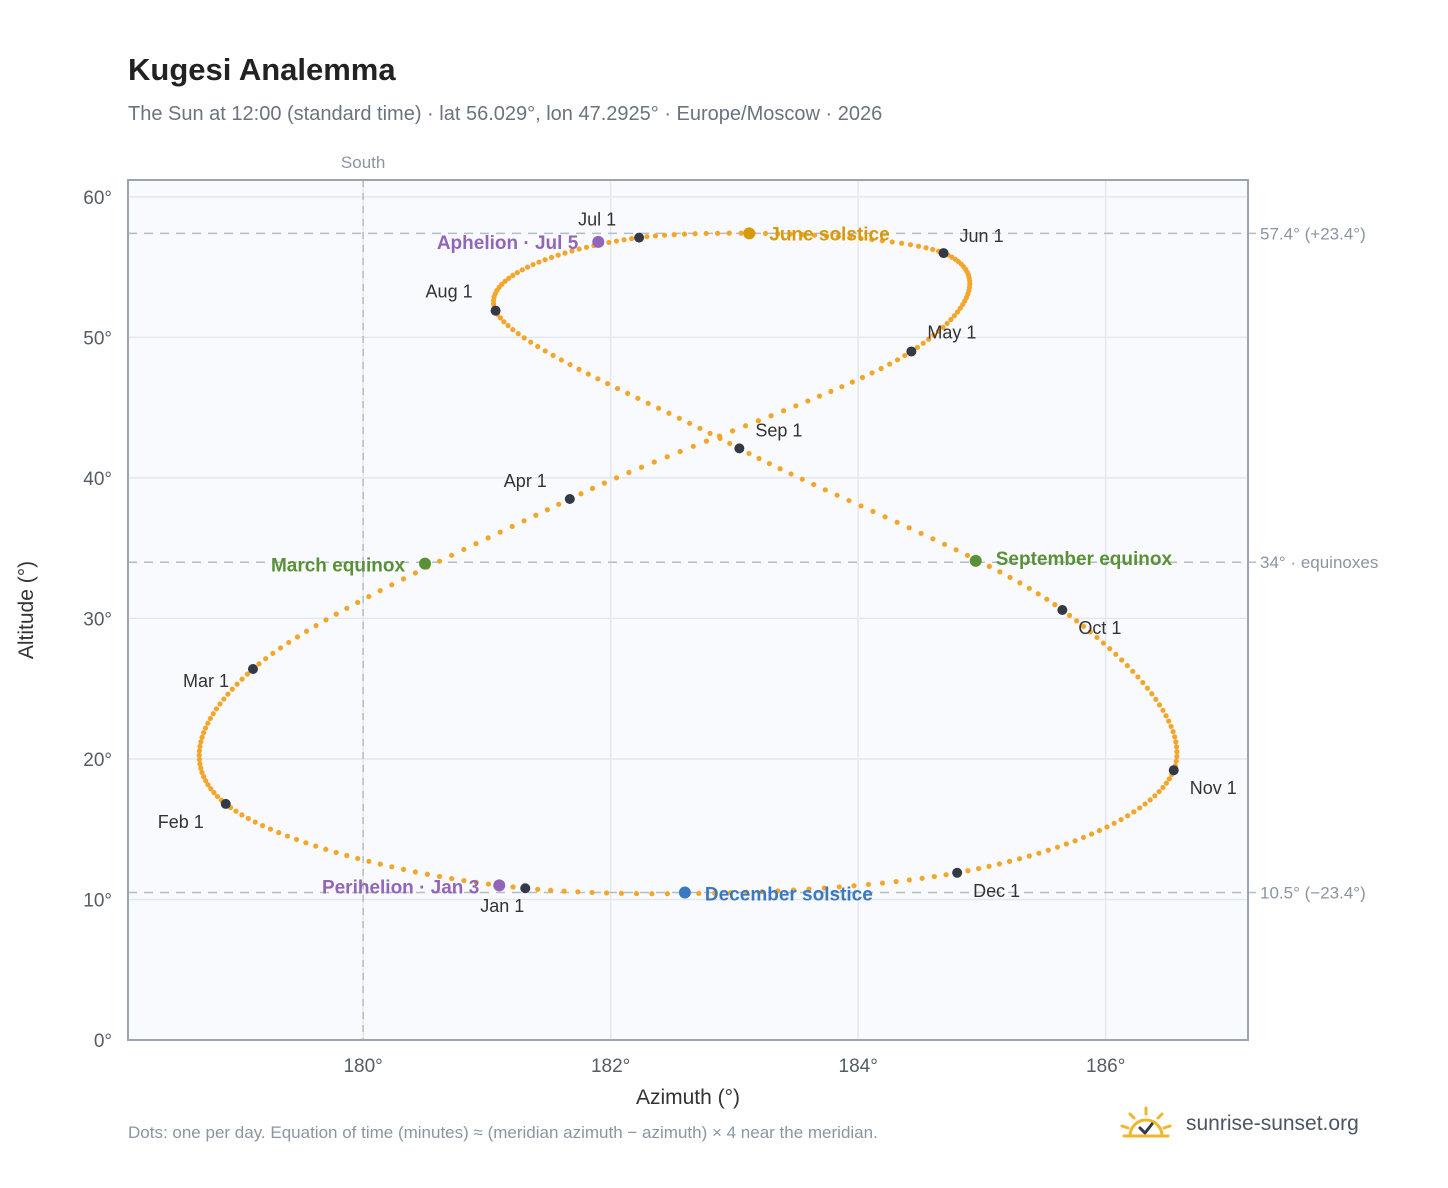  What do you see at coordinates (1105, 1066) in the screenshot?
I see `x-tick-label: 186°` at bounding box center [1105, 1066].